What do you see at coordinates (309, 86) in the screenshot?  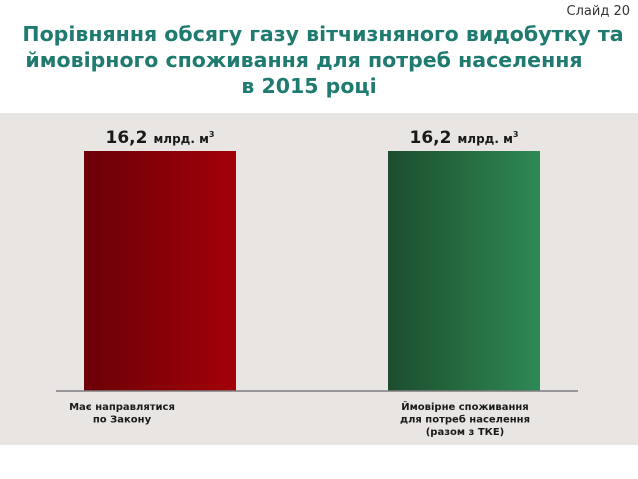 I see `title-line-3: в 2015 році` at bounding box center [309, 86].